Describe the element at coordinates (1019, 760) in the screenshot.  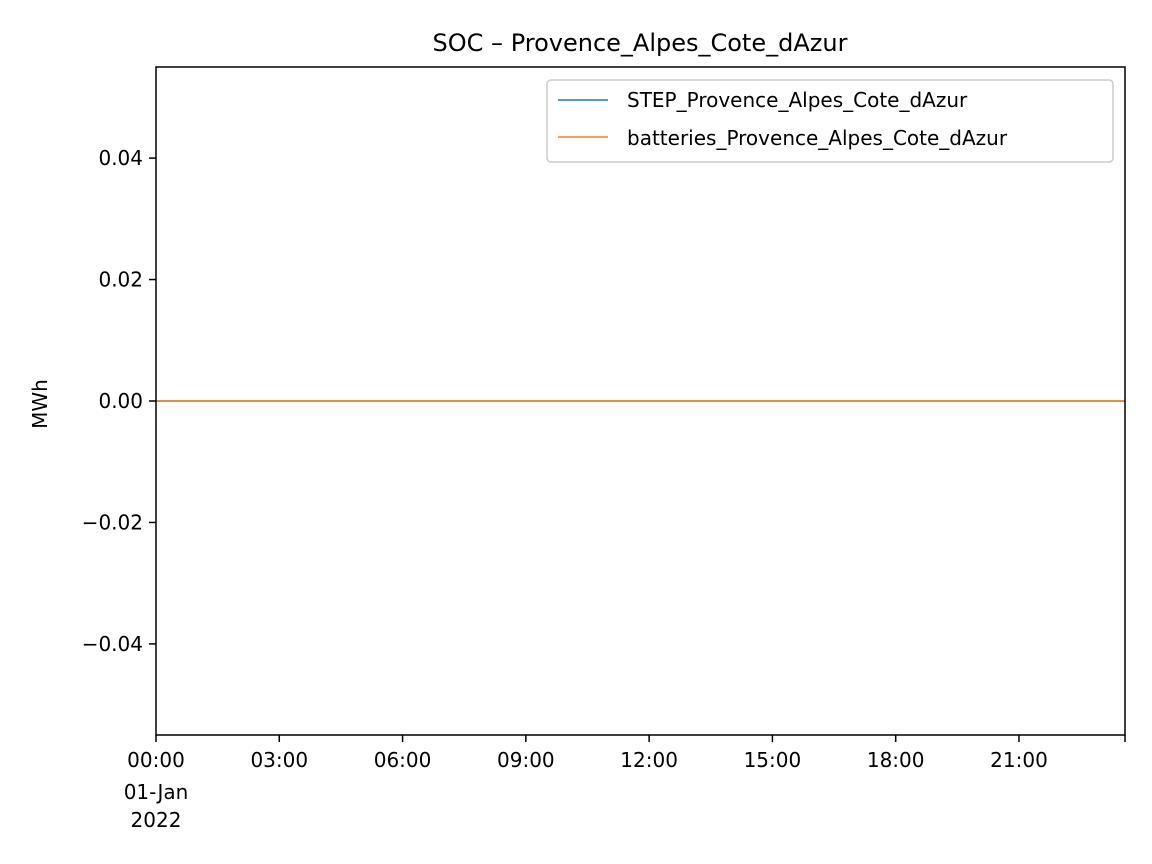
I see `x-tick-label: 21:00` at that location.